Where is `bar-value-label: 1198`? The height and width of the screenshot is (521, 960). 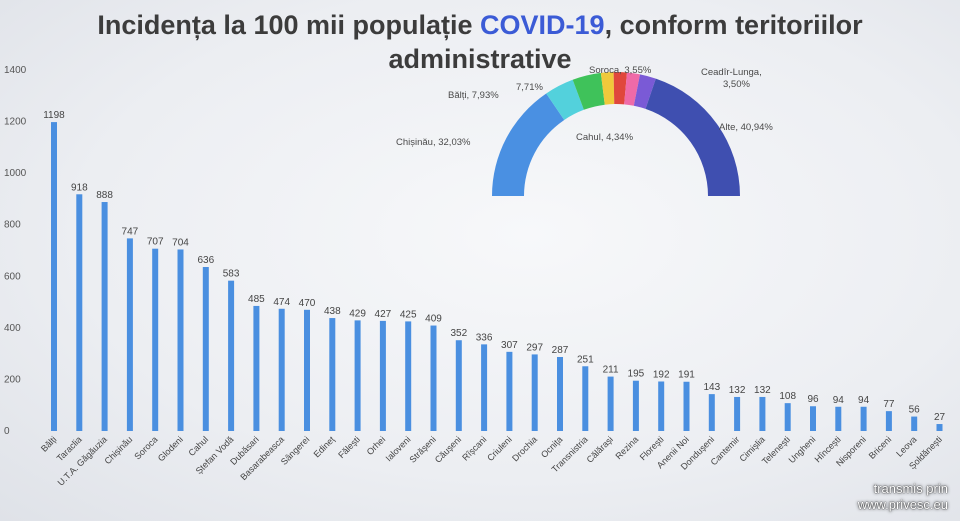 bar-value-label: 1198 is located at coordinates (54, 115).